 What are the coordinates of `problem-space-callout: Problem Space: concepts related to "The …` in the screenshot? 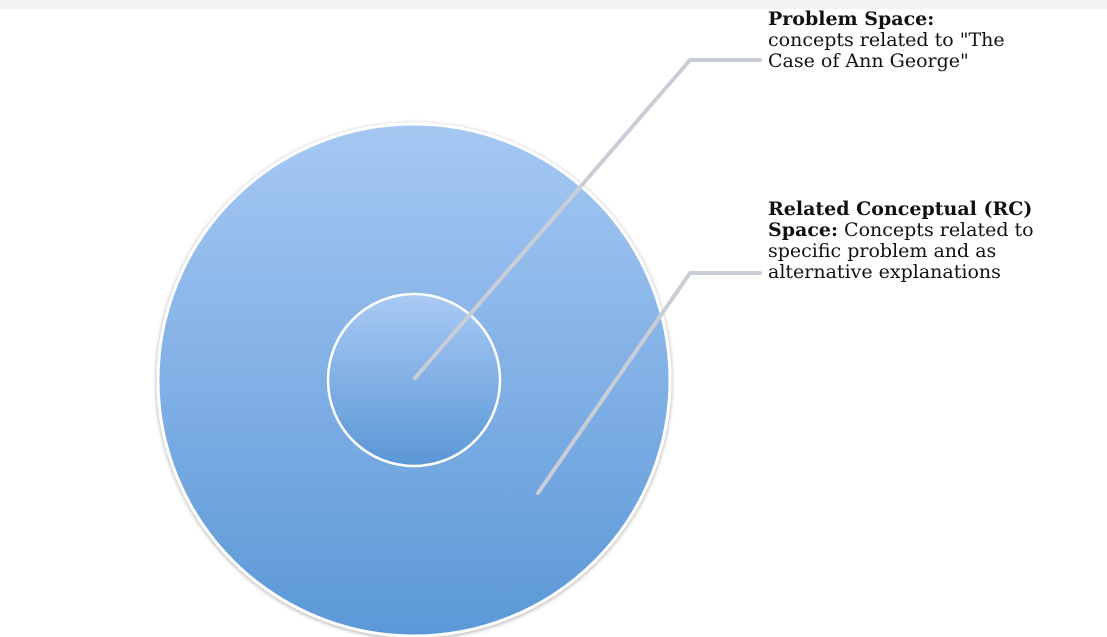 It's located at (893, 40).